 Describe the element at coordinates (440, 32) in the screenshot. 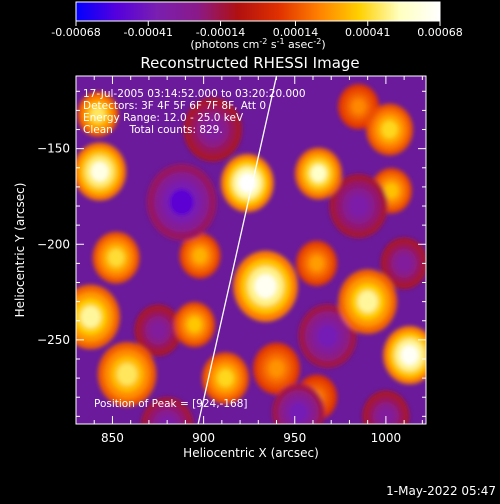

I see `colorbar-tick-label: 0.00068` at that location.